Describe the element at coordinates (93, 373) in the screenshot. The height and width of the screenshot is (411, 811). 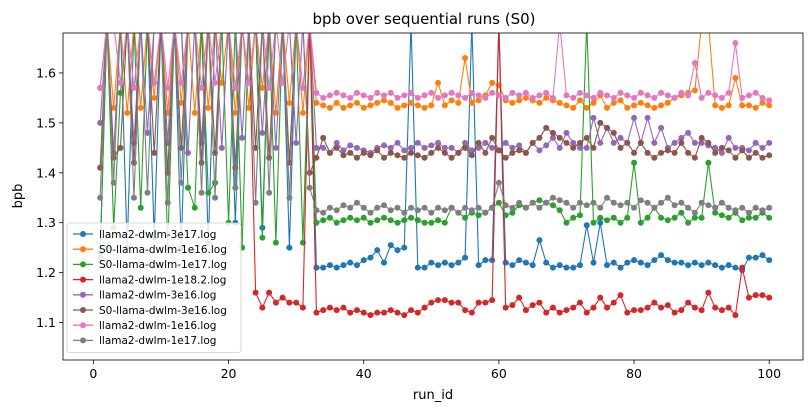
I see `x-tick-label: 0` at that location.